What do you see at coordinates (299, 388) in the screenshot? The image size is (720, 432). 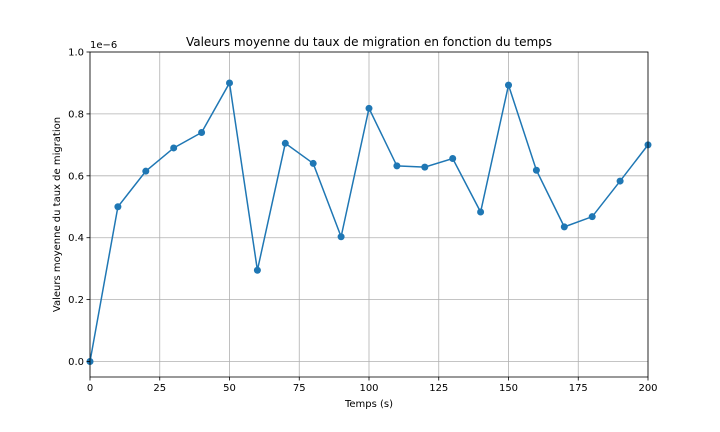 I see `x-tick-label: 75` at bounding box center [299, 388].